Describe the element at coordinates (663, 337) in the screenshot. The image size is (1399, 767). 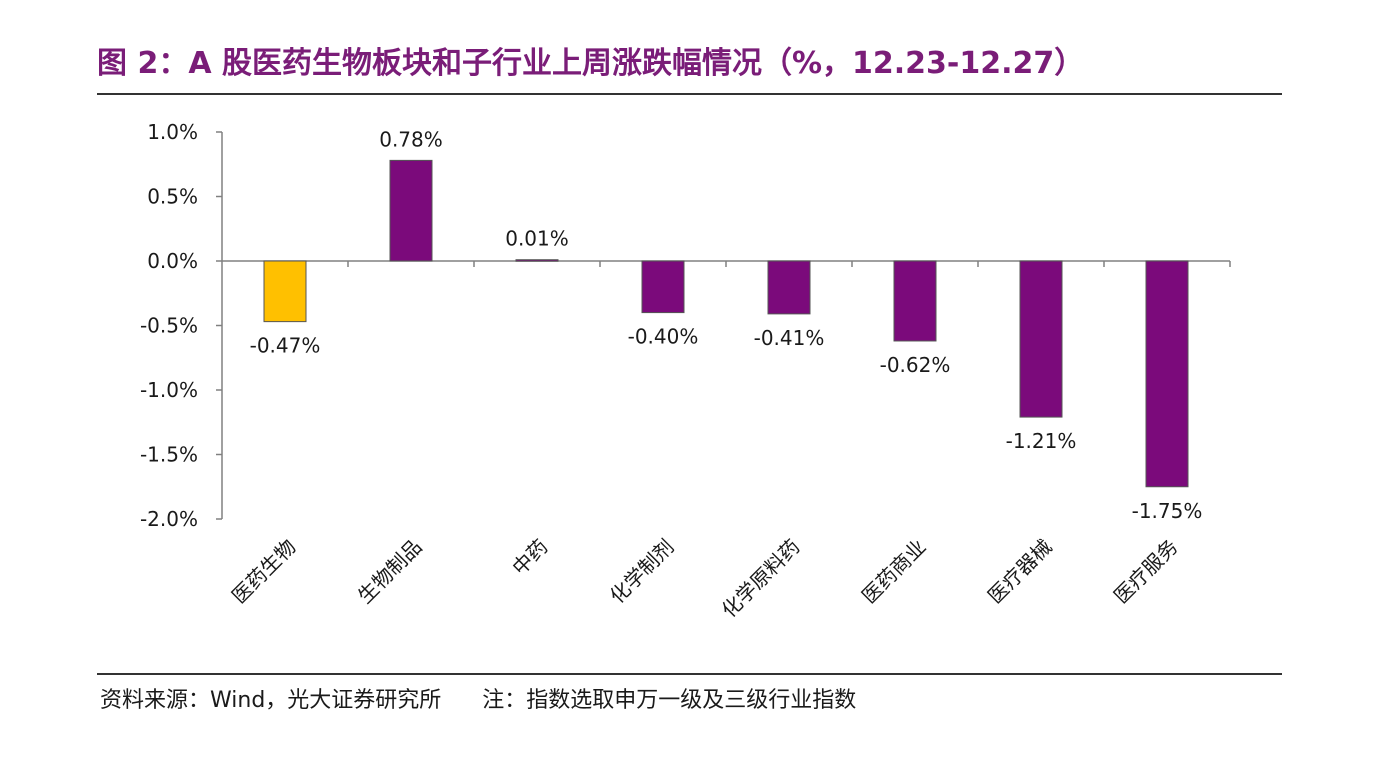
I see `data-label: -0.40%` at that location.